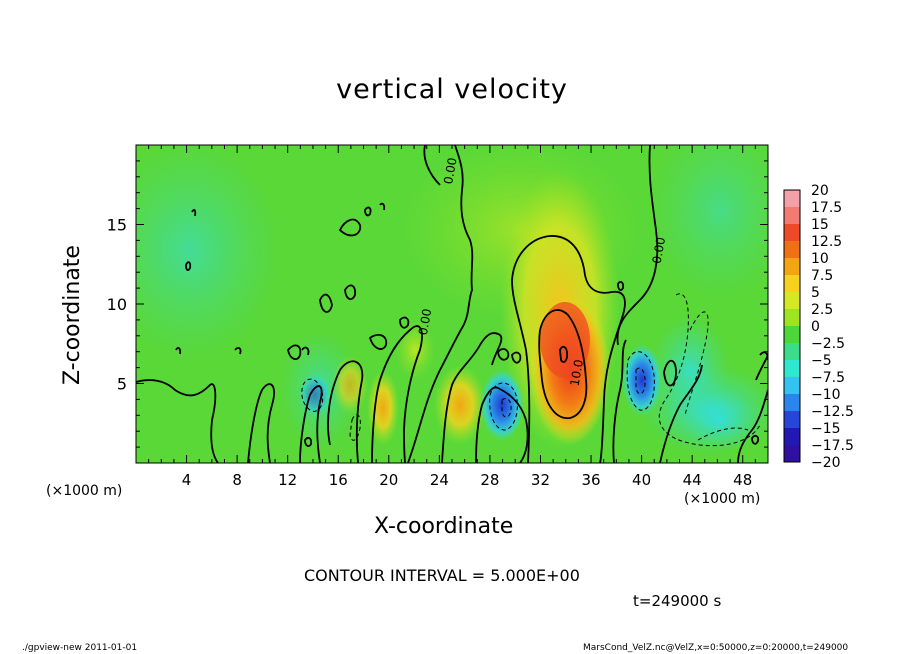  Describe the element at coordinates (542, 272) in the screenshot. I see `contour-value-labels: 0.00 0.00 0.00 10.0` at that location.